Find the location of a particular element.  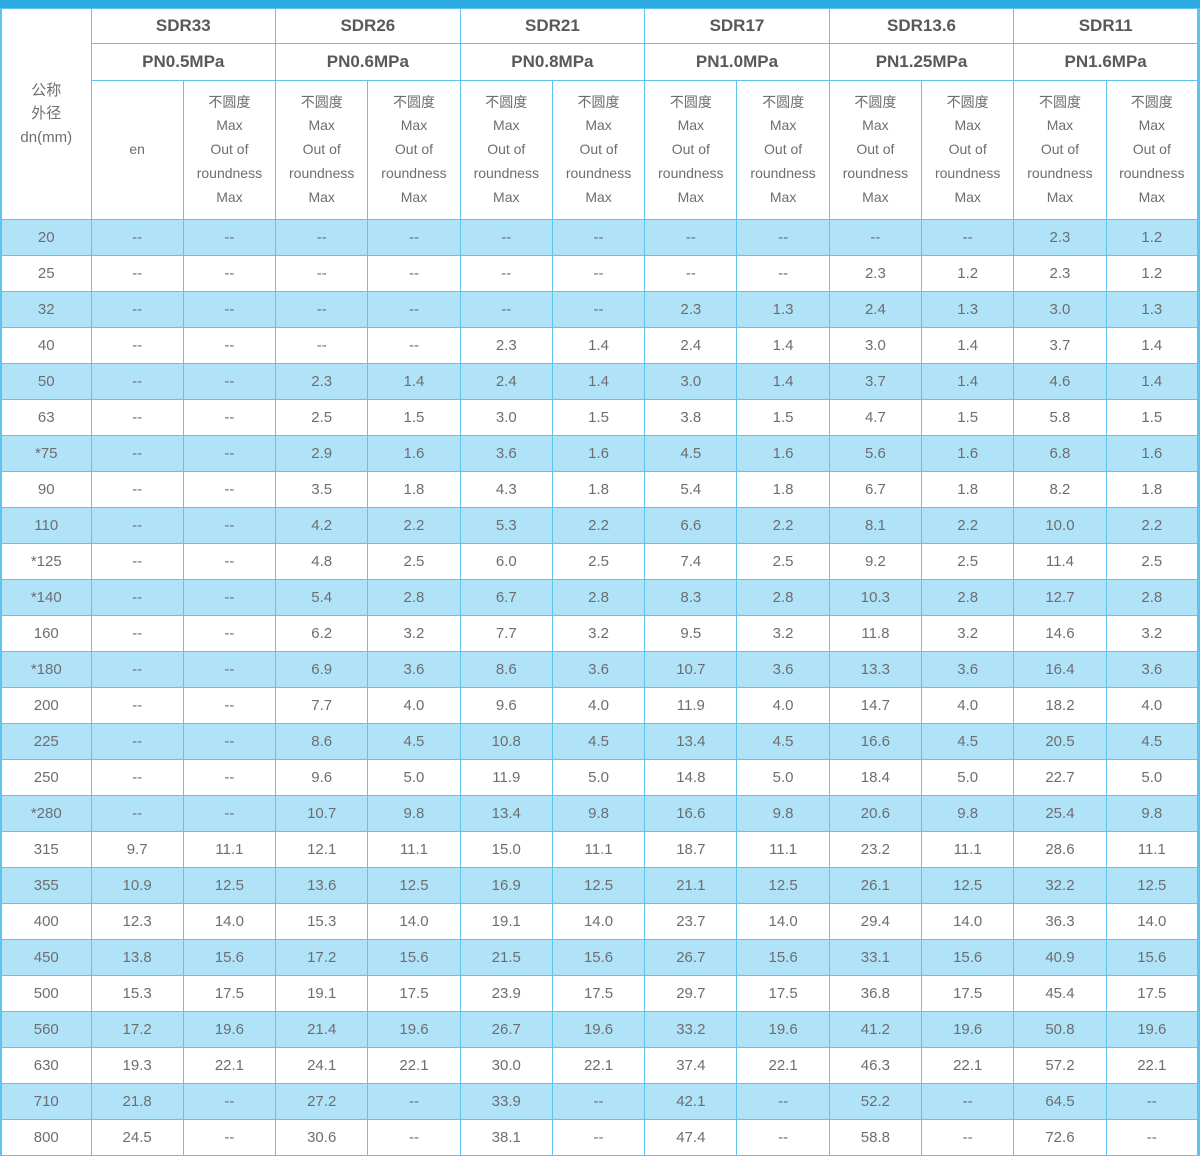

value-cell: 29.4 is located at coordinates (875, 921).